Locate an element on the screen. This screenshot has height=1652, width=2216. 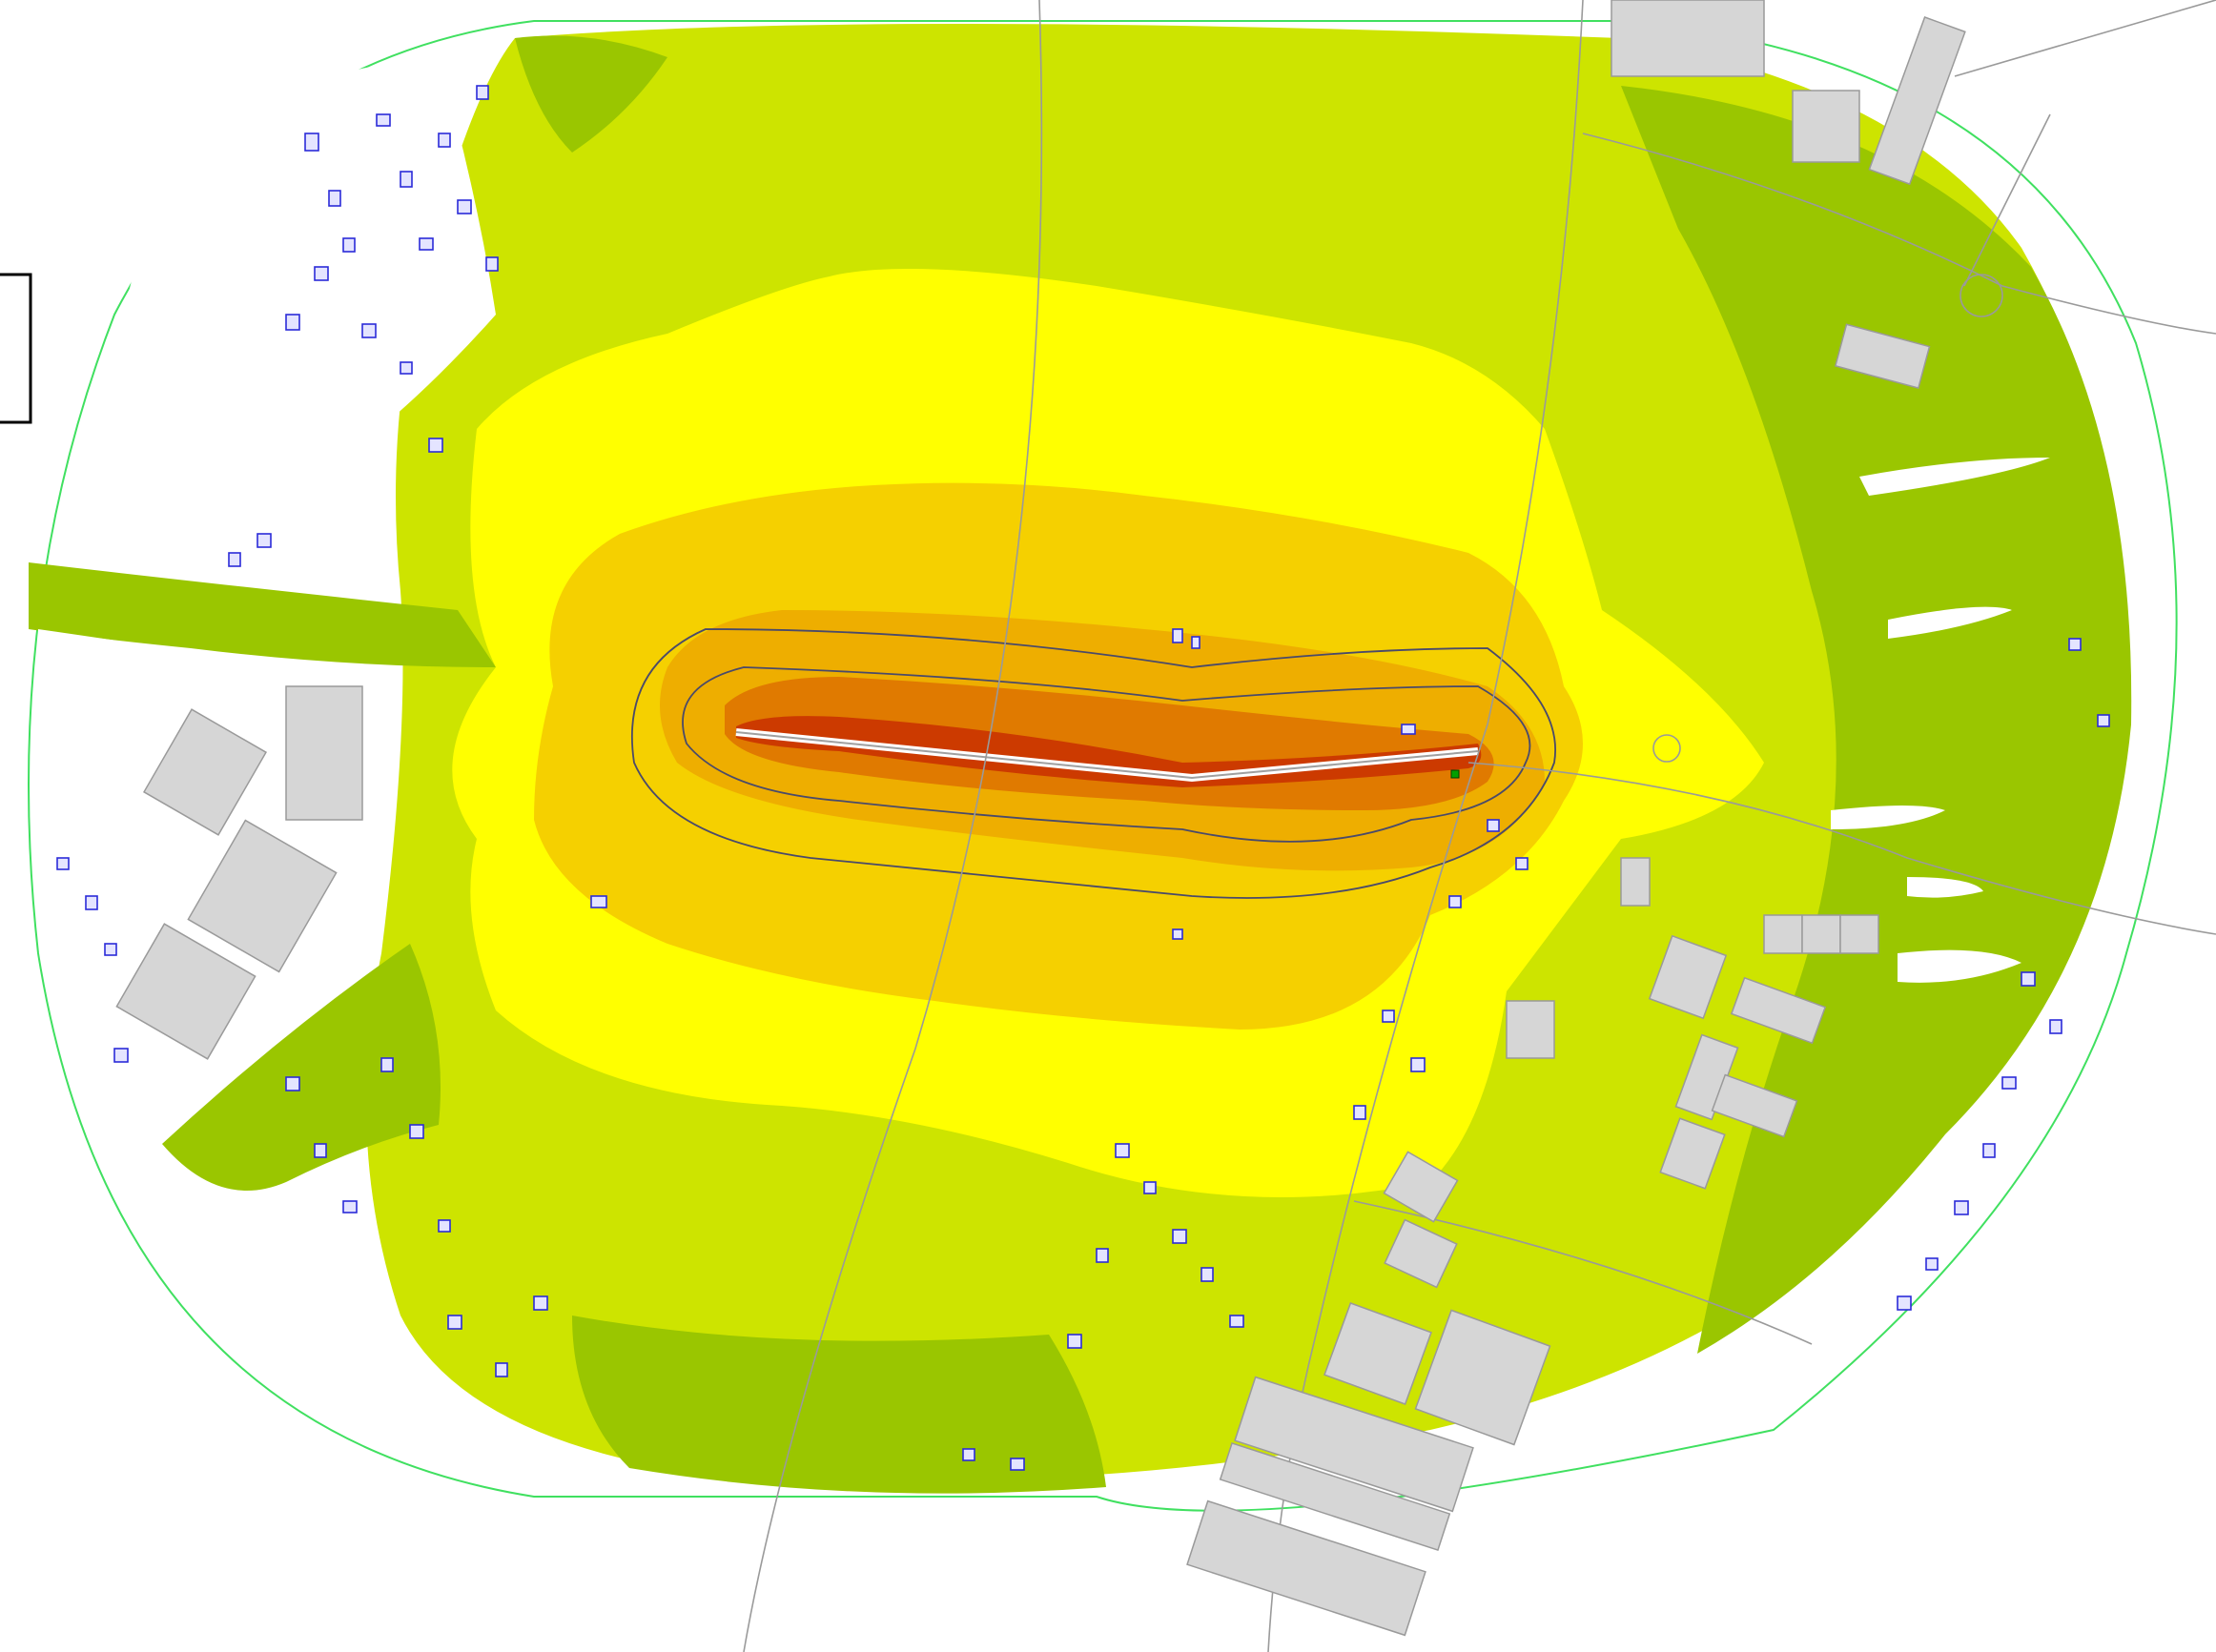
road-east-diagonal is located at coordinates (2007, 200).